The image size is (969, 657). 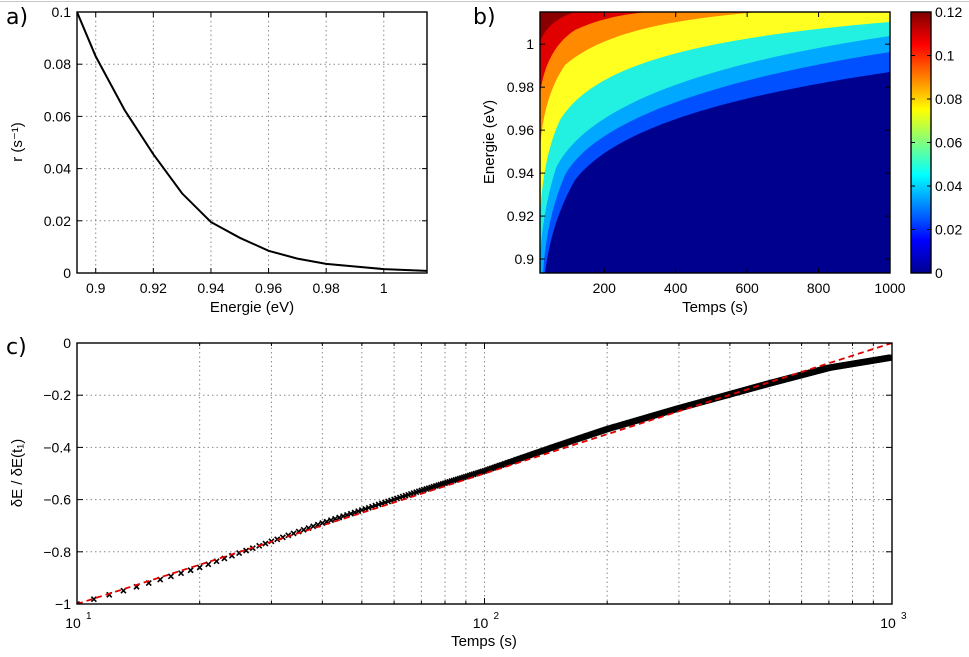 I want to click on colorbar-tick-label: 0.04, so click(x=948, y=186).